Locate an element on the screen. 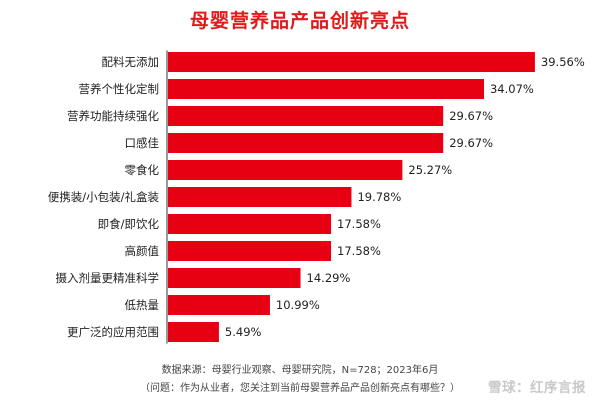  value-label: 19.78% is located at coordinates (379, 197).